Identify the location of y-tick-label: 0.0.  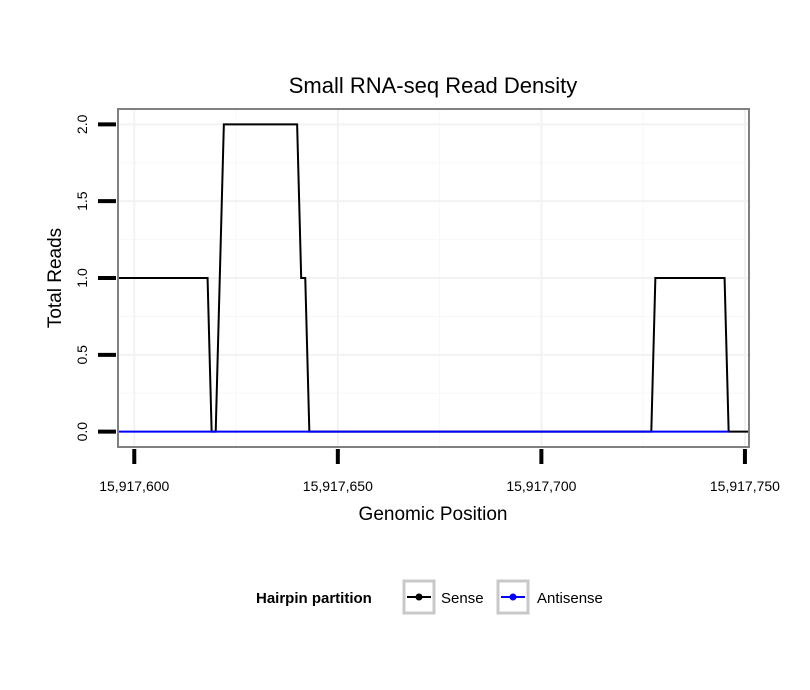
(82, 432).